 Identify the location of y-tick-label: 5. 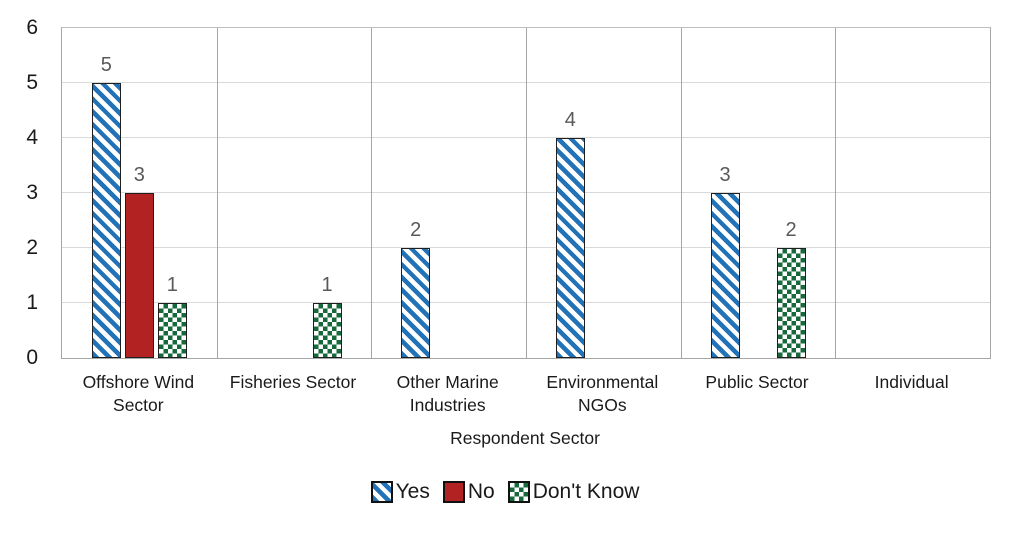
(32, 82).